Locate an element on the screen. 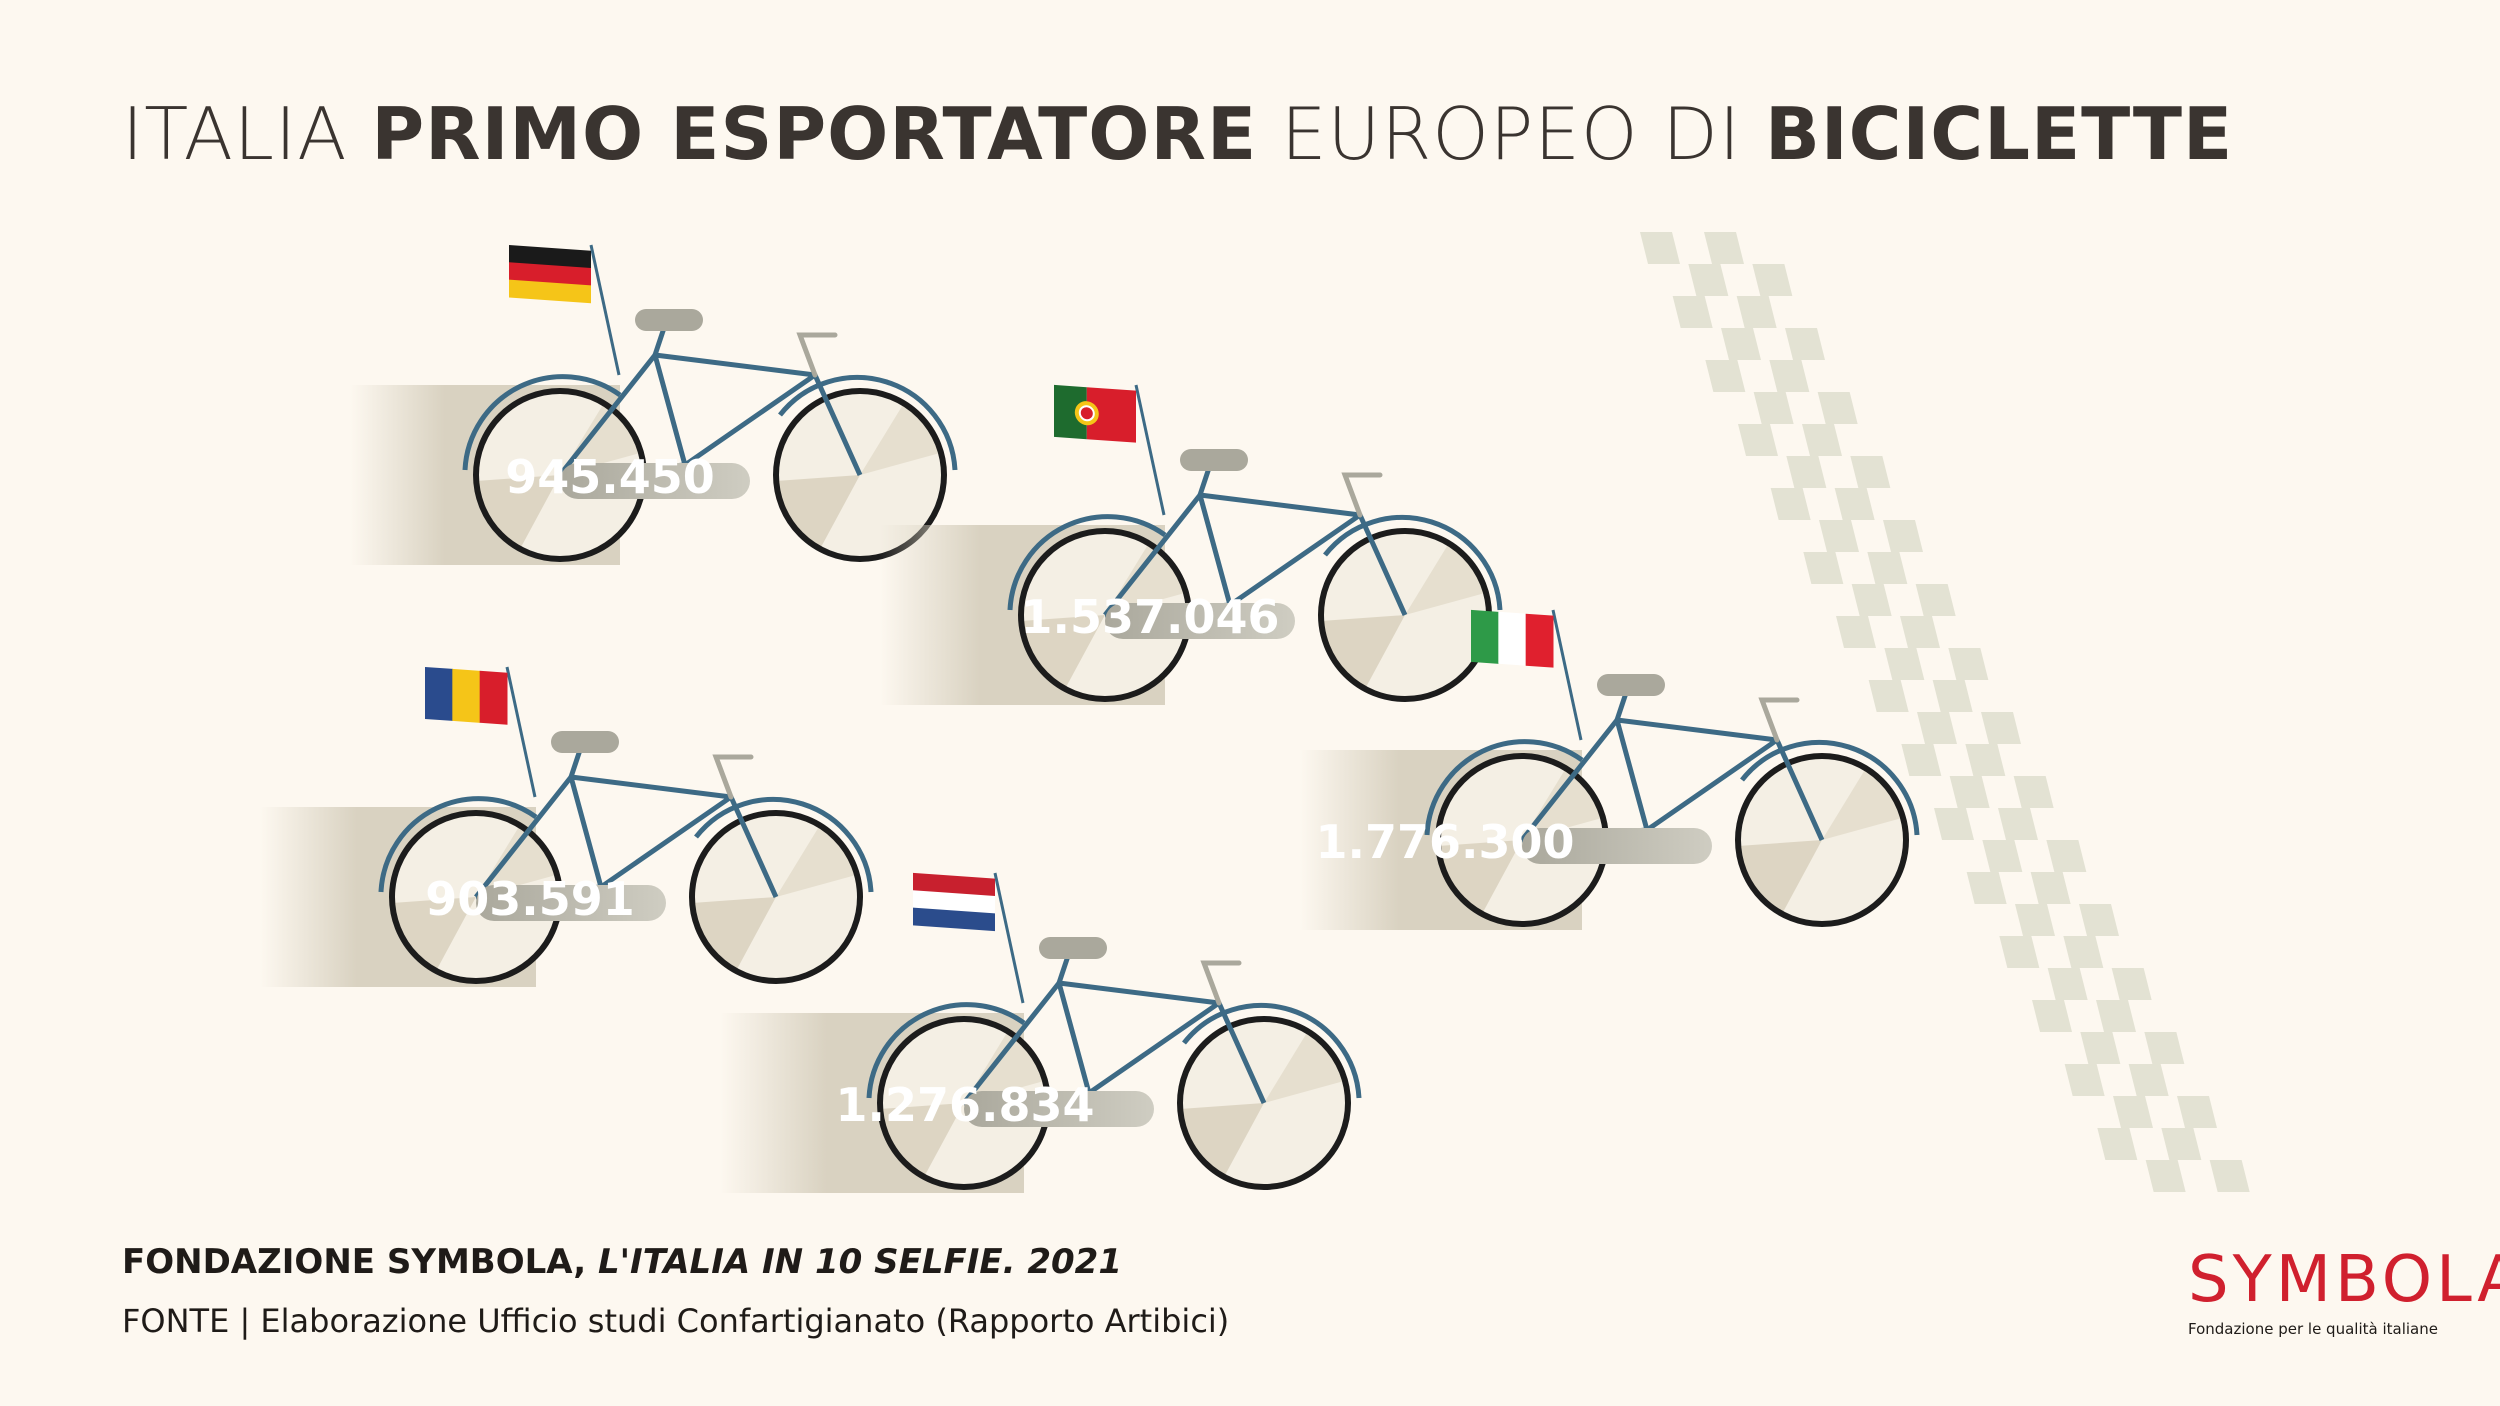 This screenshot has height=1406, width=2500. flag-romania-icon is located at coordinates (466, 695).